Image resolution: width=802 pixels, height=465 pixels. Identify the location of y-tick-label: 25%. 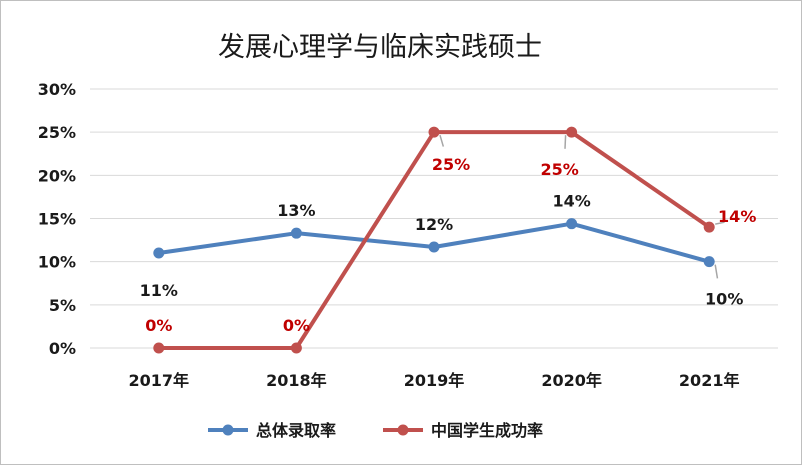
(57, 132).